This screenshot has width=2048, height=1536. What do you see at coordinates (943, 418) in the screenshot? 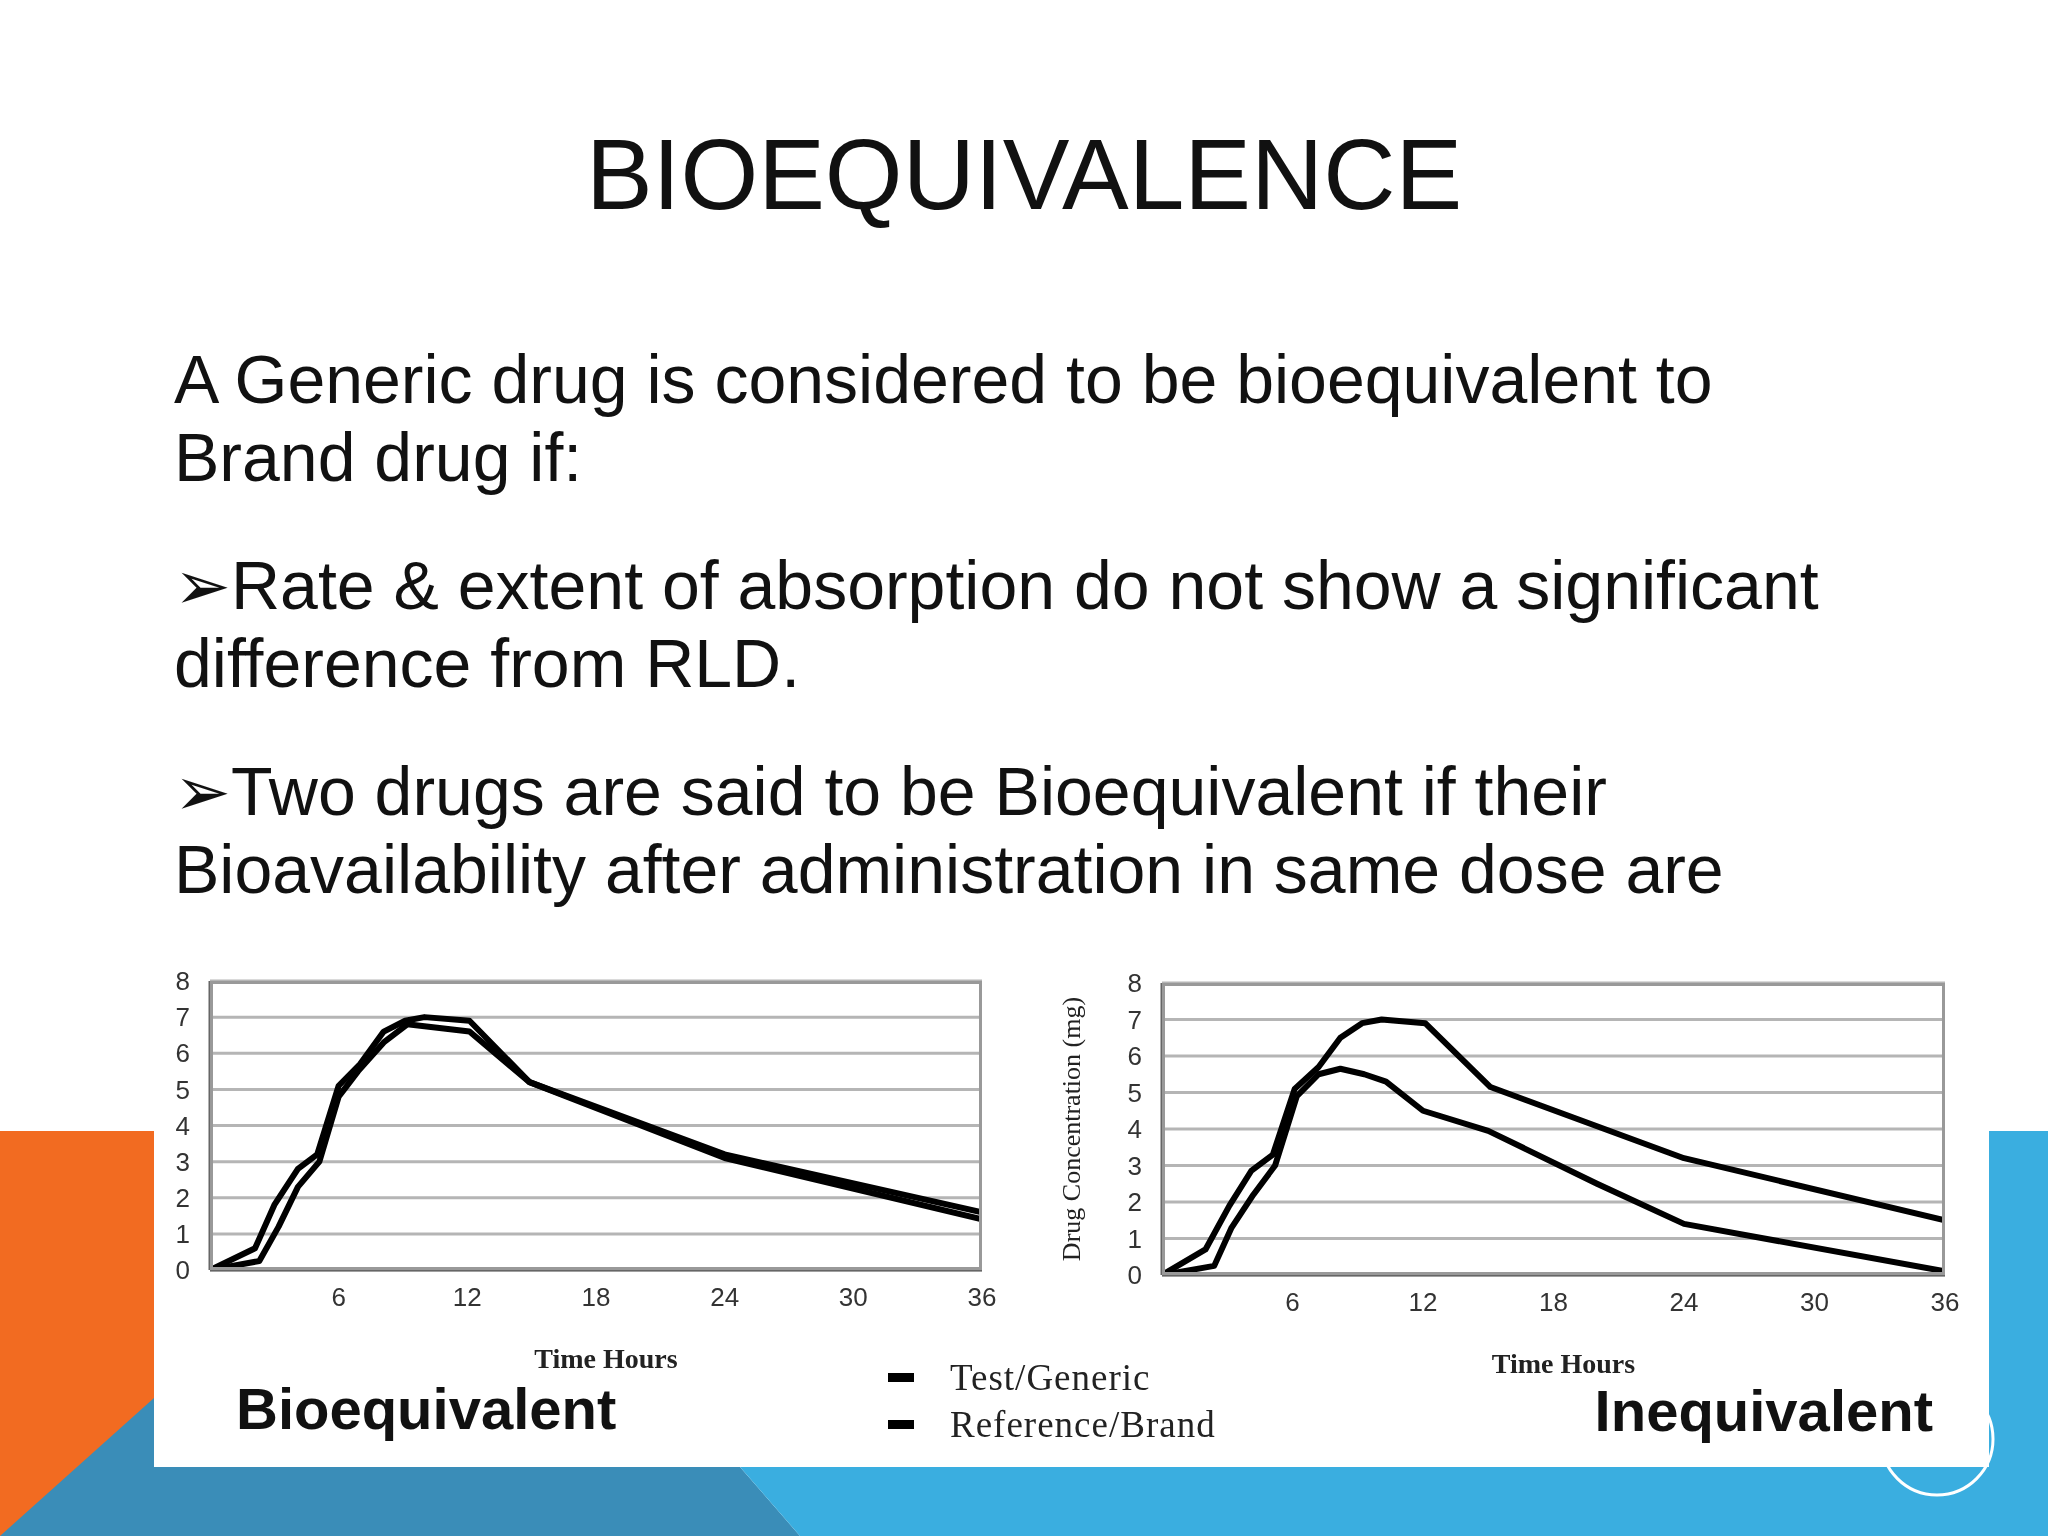
I see `text: A Generic drug is considered to be bioequivalent to Brand drug if:` at bounding box center [943, 418].